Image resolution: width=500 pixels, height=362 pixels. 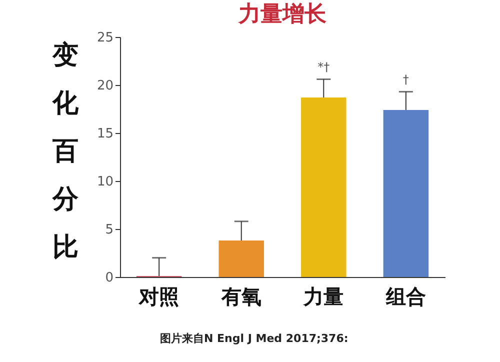 What do you see at coordinates (105, 86) in the screenshot?
I see `y-tick-label: 20` at bounding box center [105, 86].